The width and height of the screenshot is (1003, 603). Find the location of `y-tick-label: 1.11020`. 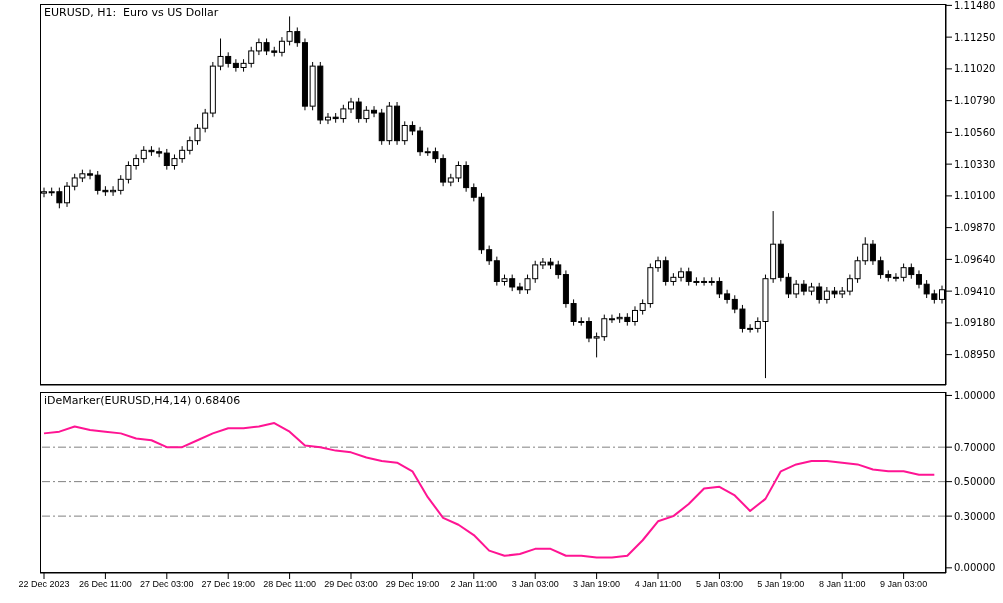

y-tick-label: 1.11020 is located at coordinates (975, 69).